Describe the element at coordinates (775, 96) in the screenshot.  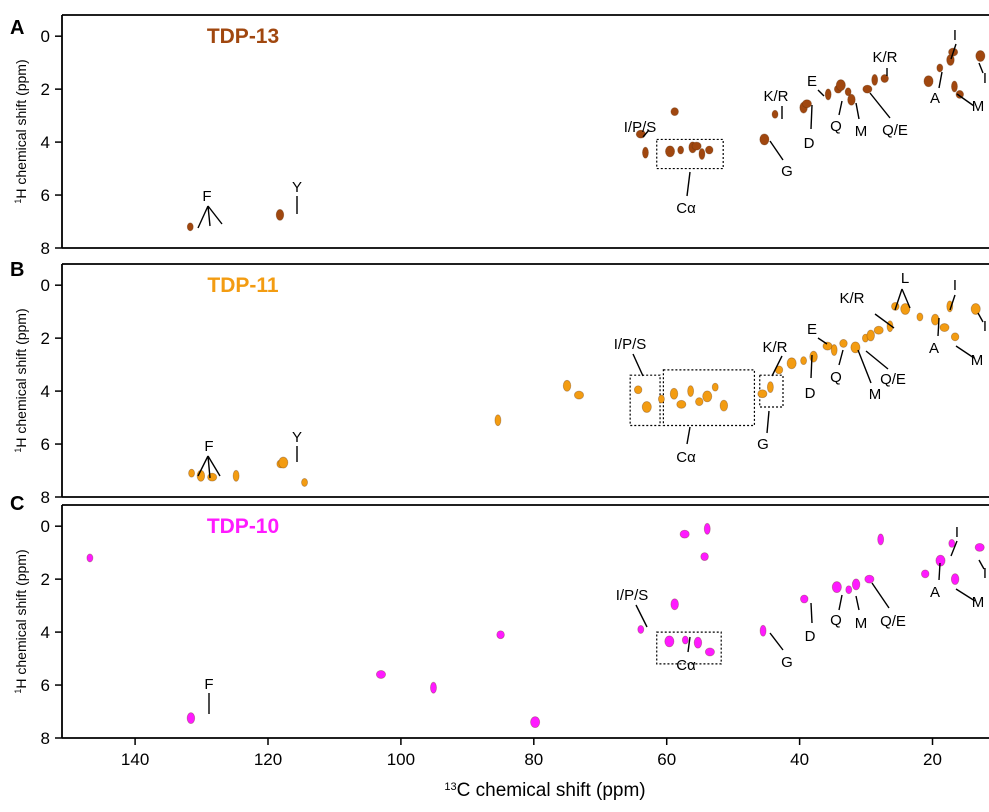
I see `peak-label: K/R` at that location.